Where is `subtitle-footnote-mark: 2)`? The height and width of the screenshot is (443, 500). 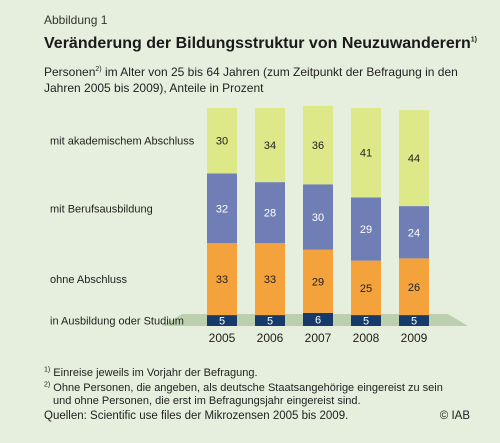
subtitle-footnote-mark: 2) is located at coordinates (98, 69).